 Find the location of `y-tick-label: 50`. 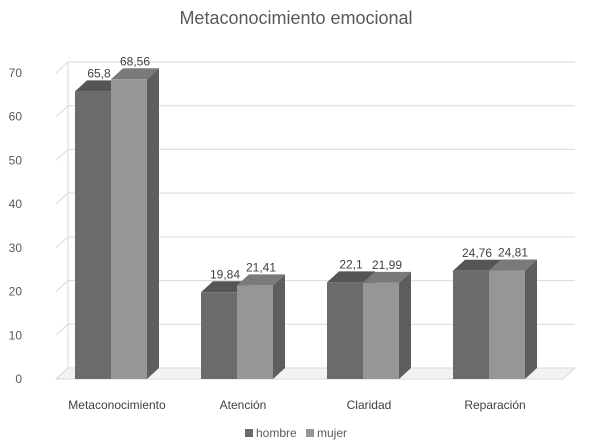

y-tick-label: 50 is located at coordinates (16, 160).